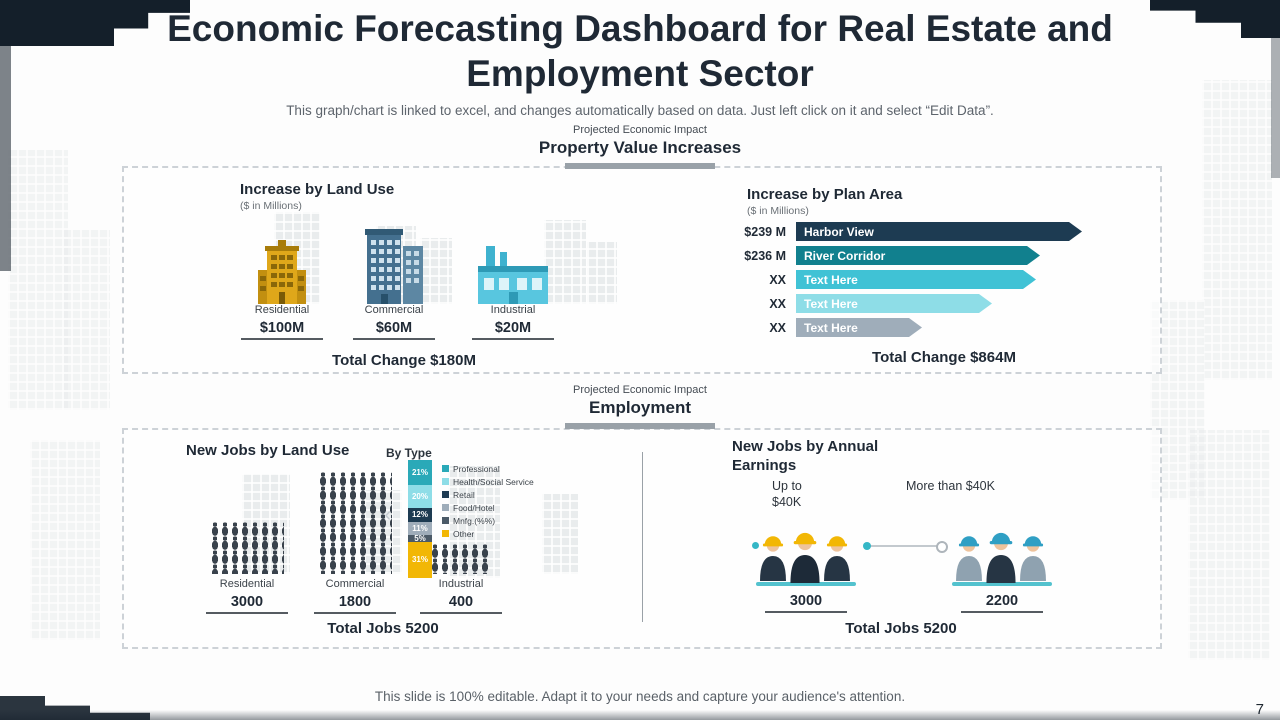 The width and height of the screenshot is (1280, 720). I want to click on legend-label: Other, so click(464, 533).